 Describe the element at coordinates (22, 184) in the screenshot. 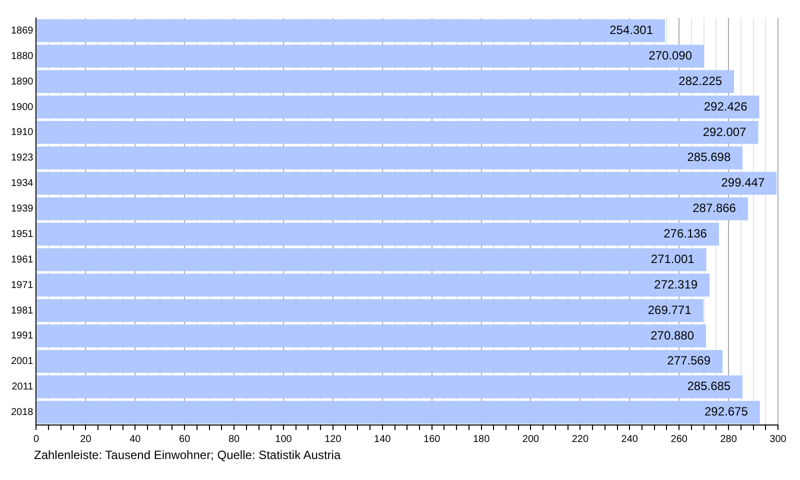

I see `y-tick-label: 1934` at that location.